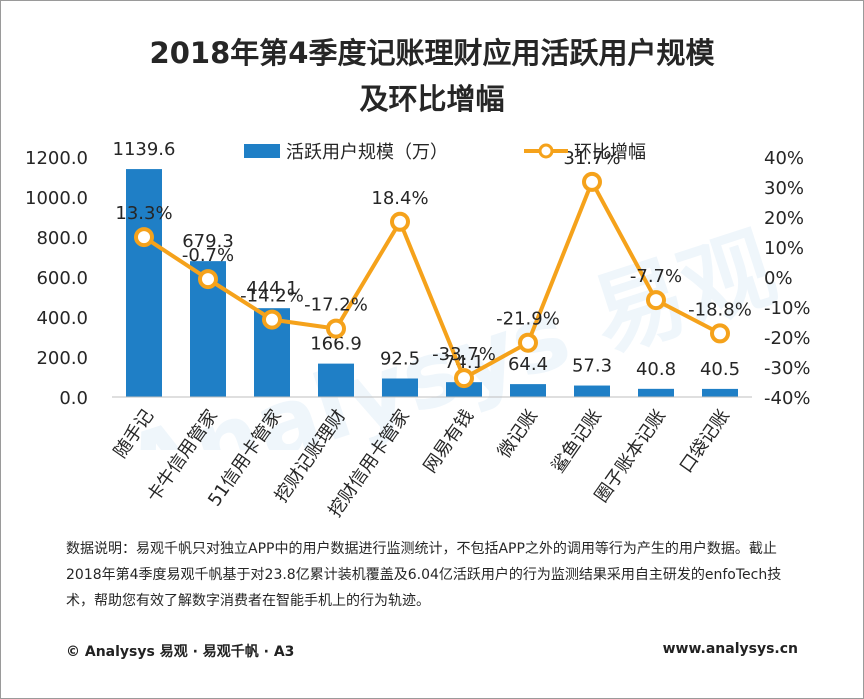 The width and height of the screenshot is (864, 699). I want to click on growth-value-label: 31.7%, so click(591, 158).